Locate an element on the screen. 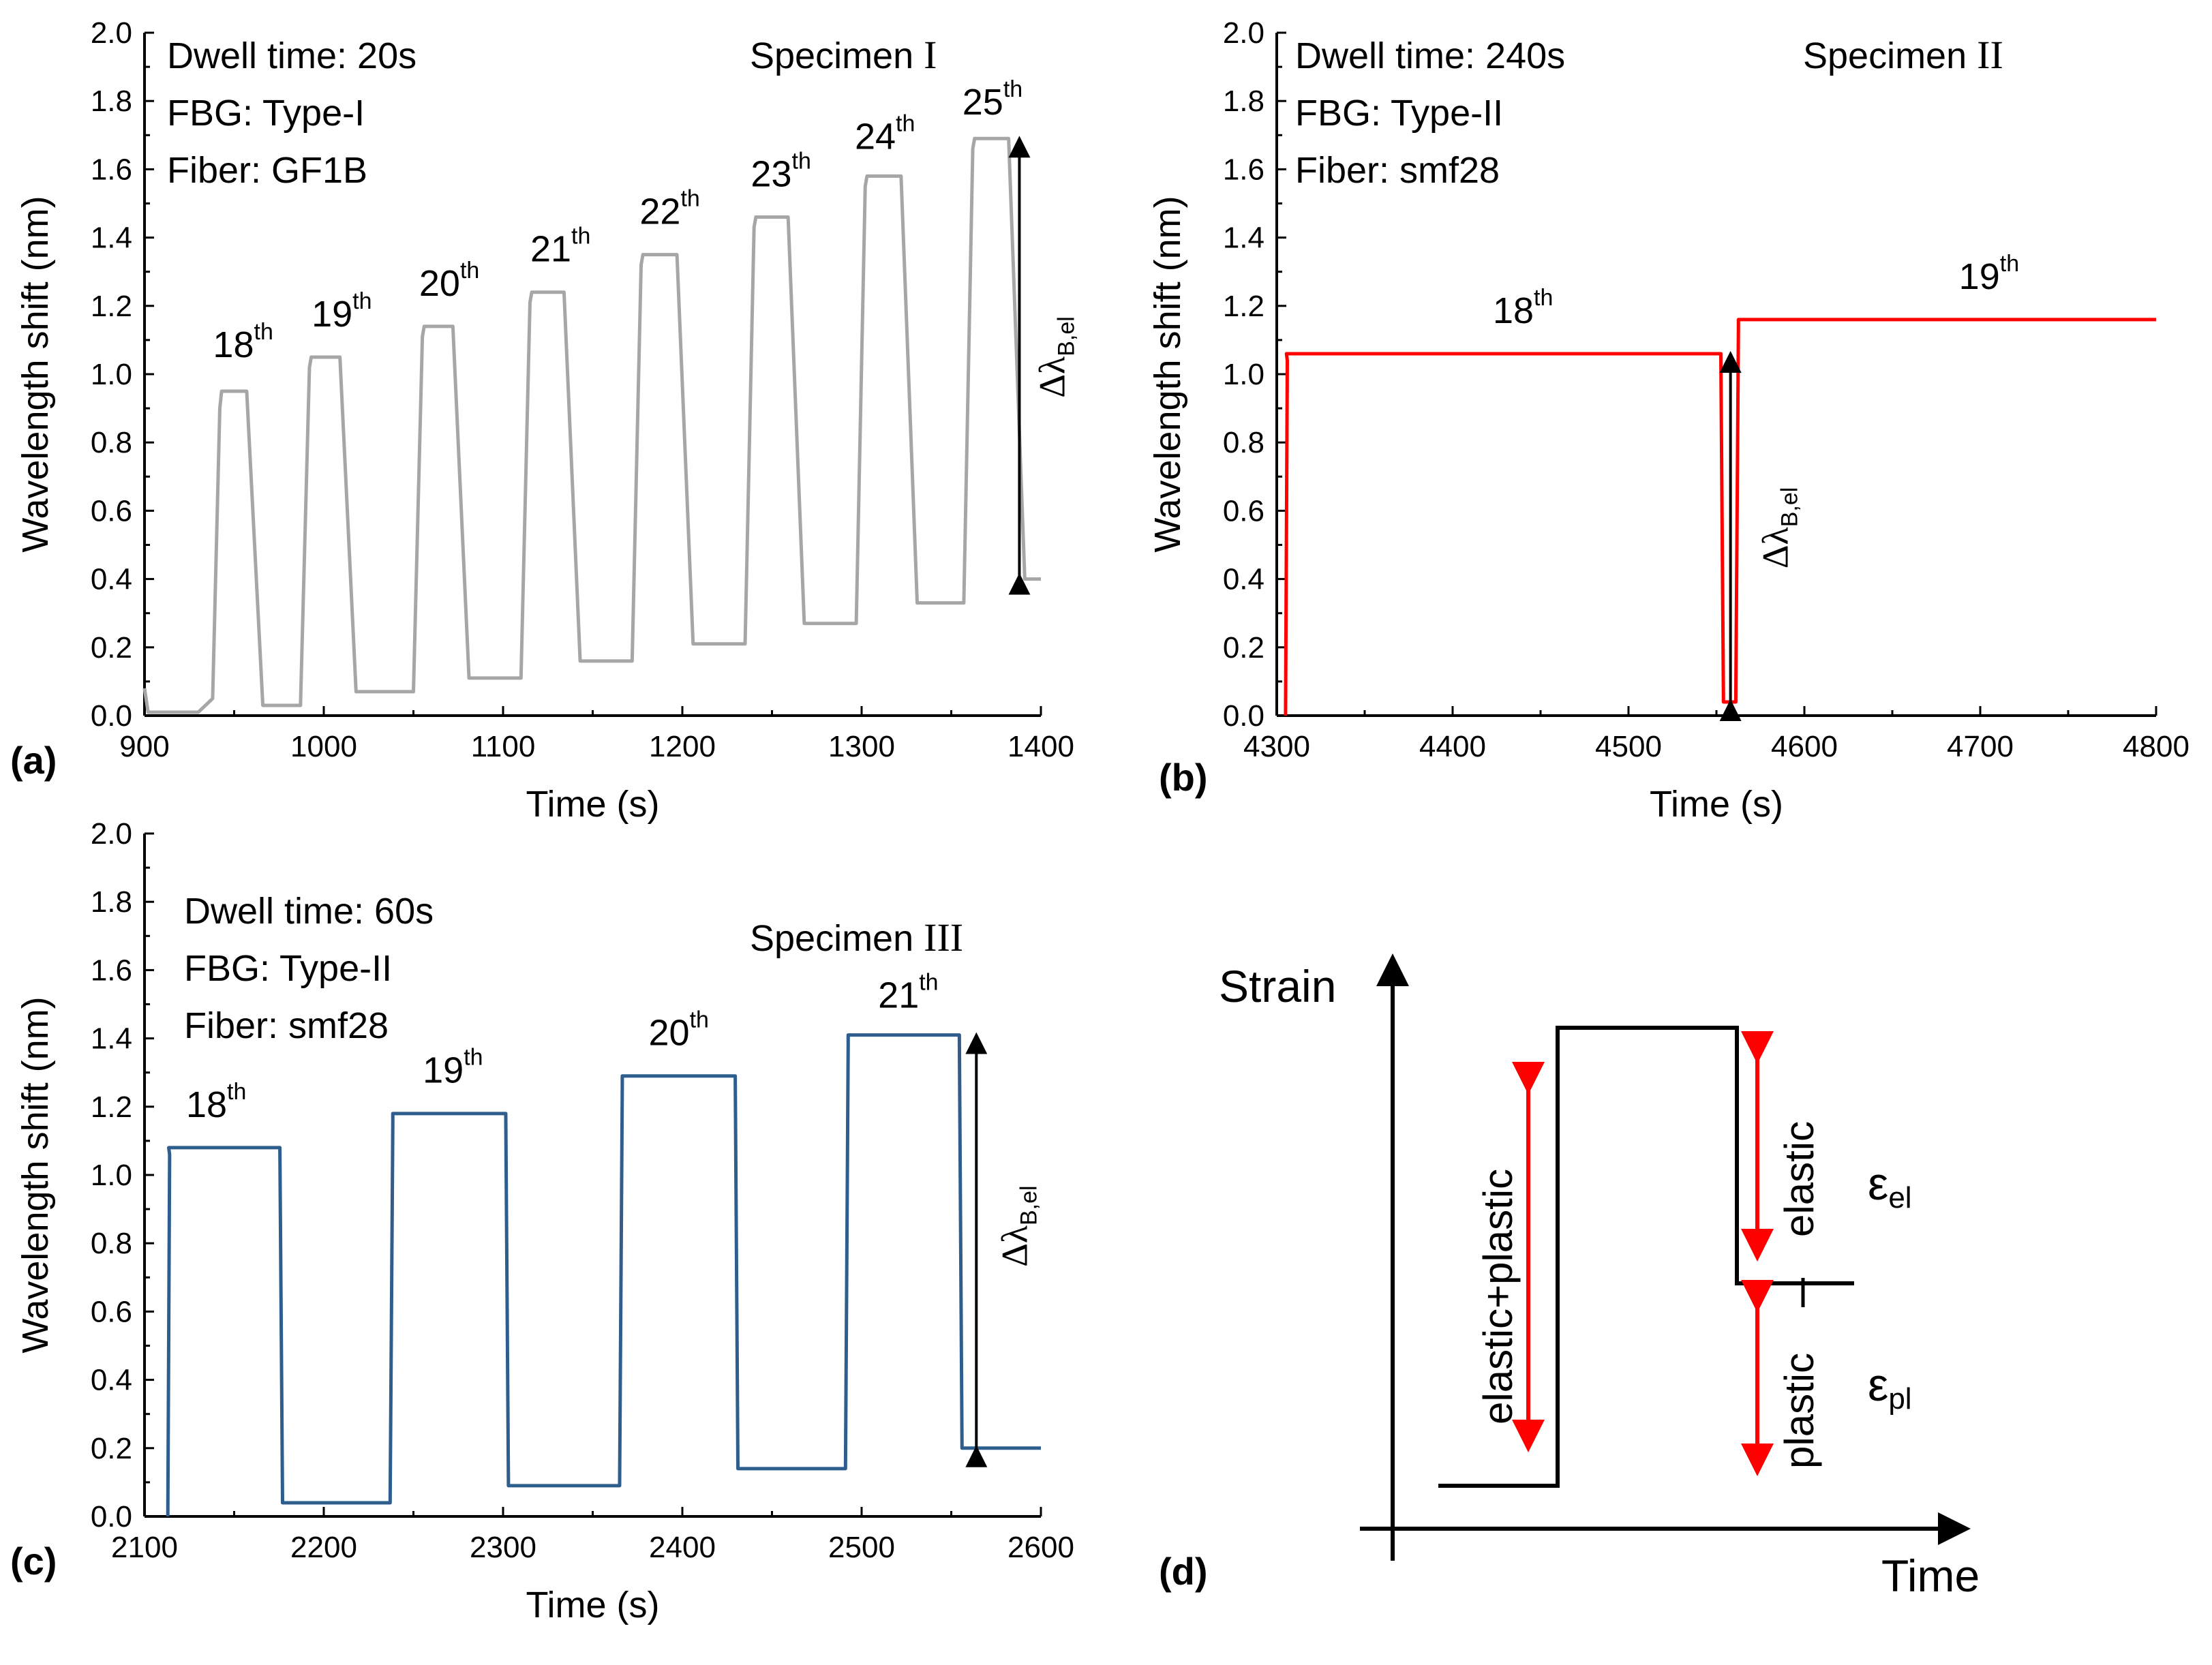  x-tick-label: 2500 is located at coordinates (862, 1547).